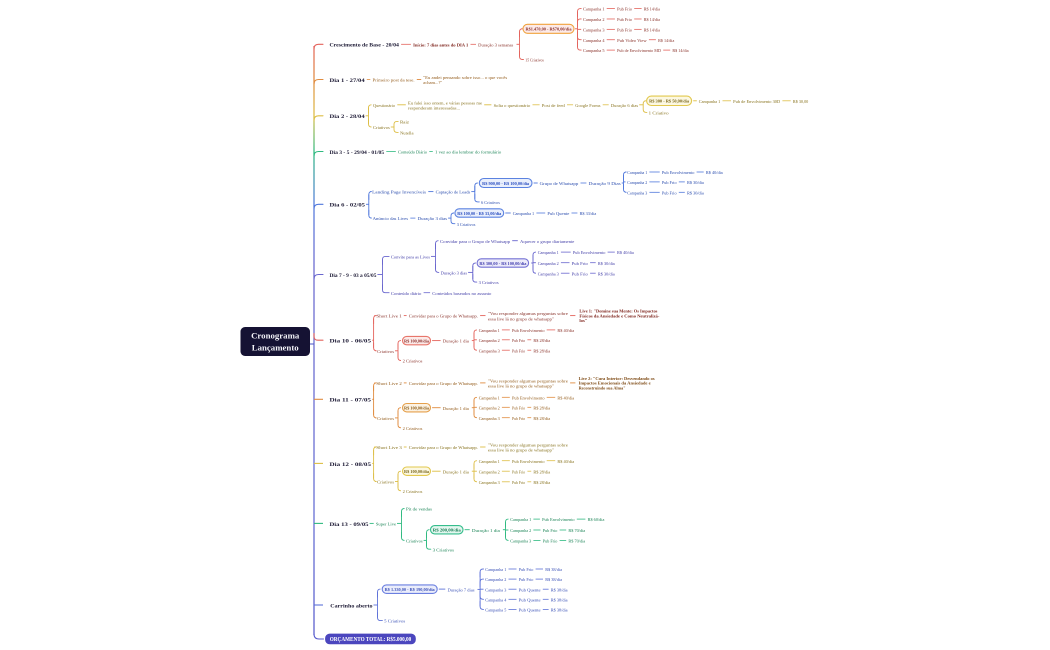 The height and width of the screenshot is (650, 1050). I want to click on svg-text: Solta o questionário, so click(513, 105).